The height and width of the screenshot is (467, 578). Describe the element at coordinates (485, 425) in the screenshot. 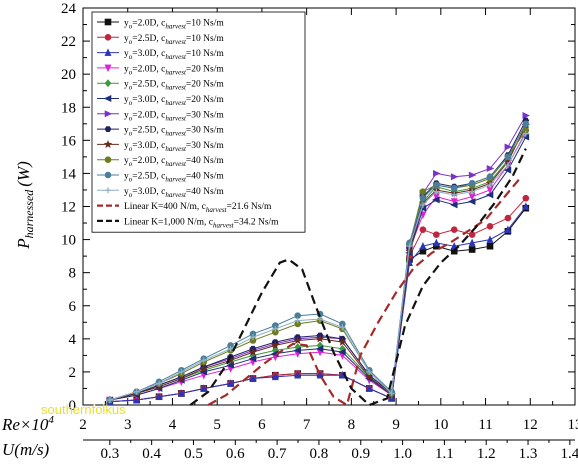

I see `re-tick-label: 11` at that location.